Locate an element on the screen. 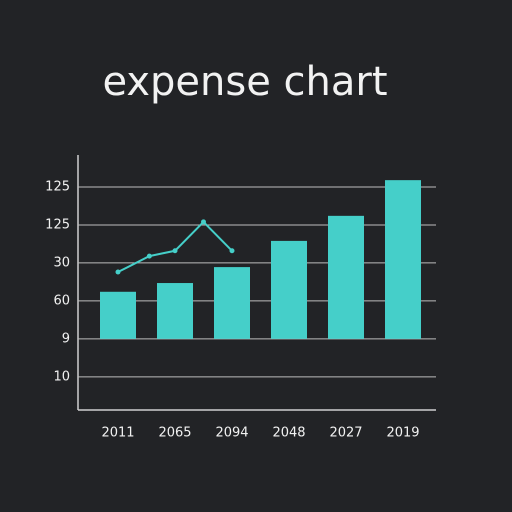  y-tick-label: 60 is located at coordinates (61, 300).